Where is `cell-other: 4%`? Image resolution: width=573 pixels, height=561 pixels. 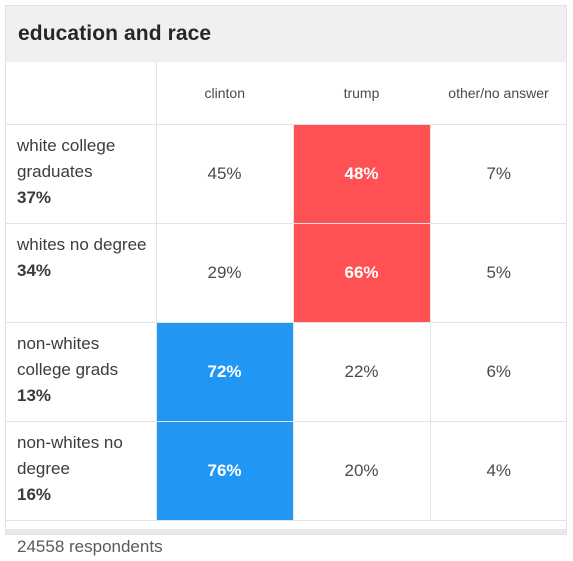
cell-other: 4% is located at coordinates (498, 471).